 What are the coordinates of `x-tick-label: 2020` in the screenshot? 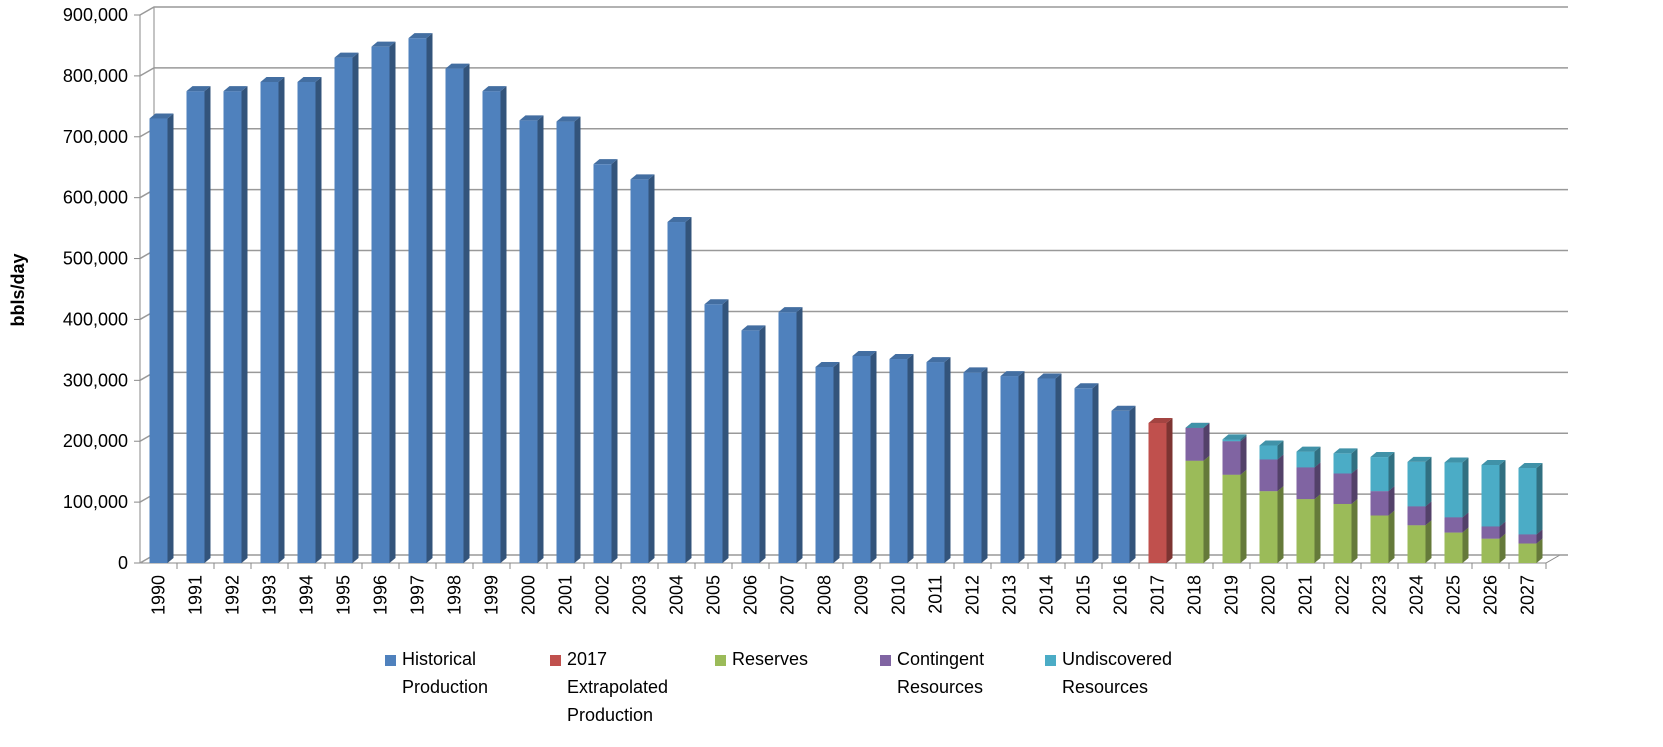 It's located at (1269, 595).